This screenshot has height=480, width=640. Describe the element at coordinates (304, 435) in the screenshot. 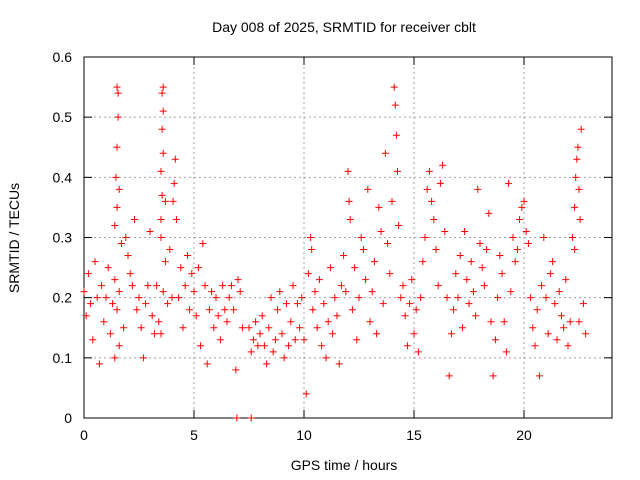

I see `x-tick-label: 10` at that location.